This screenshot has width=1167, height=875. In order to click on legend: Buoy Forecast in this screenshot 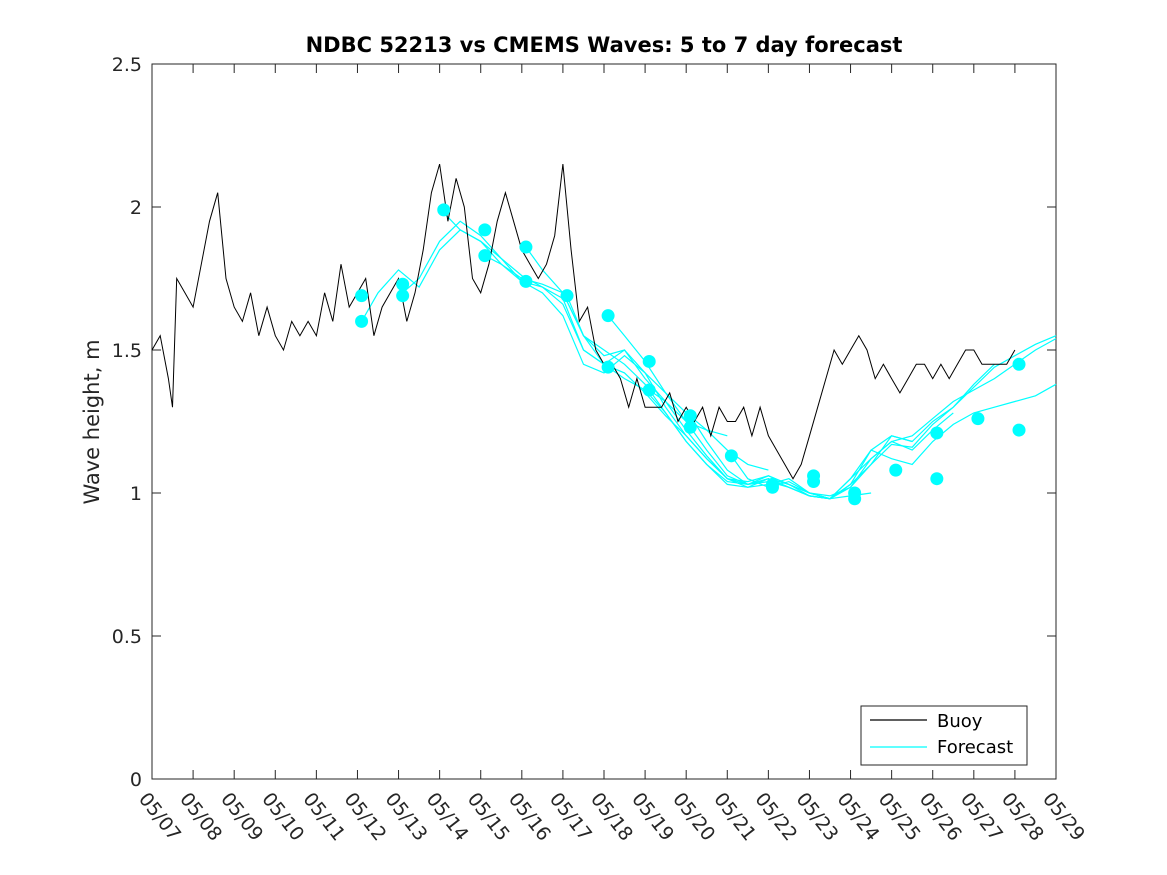, I will do `click(944, 735)`.